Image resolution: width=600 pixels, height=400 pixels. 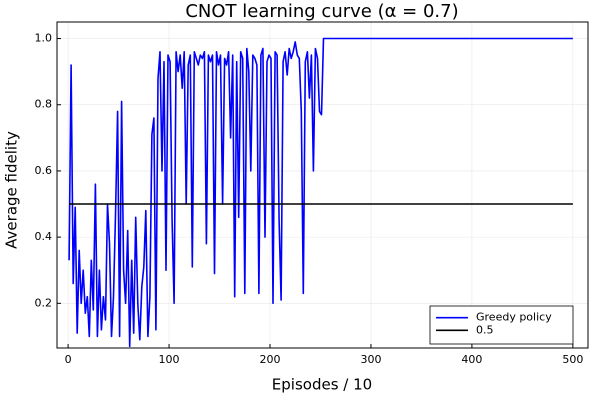 What do you see at coordinates (572, 359) in the screenshot?
I see `x-tick-label: 500` at bounding box center [572, 359].